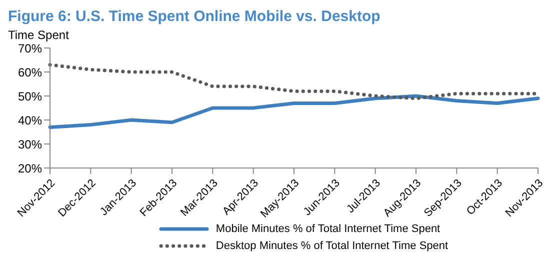  What do you see at coordinates (30, 96) in the screenshot?
I see `y-tick-label: 50%` at bounding box center [30, 96].